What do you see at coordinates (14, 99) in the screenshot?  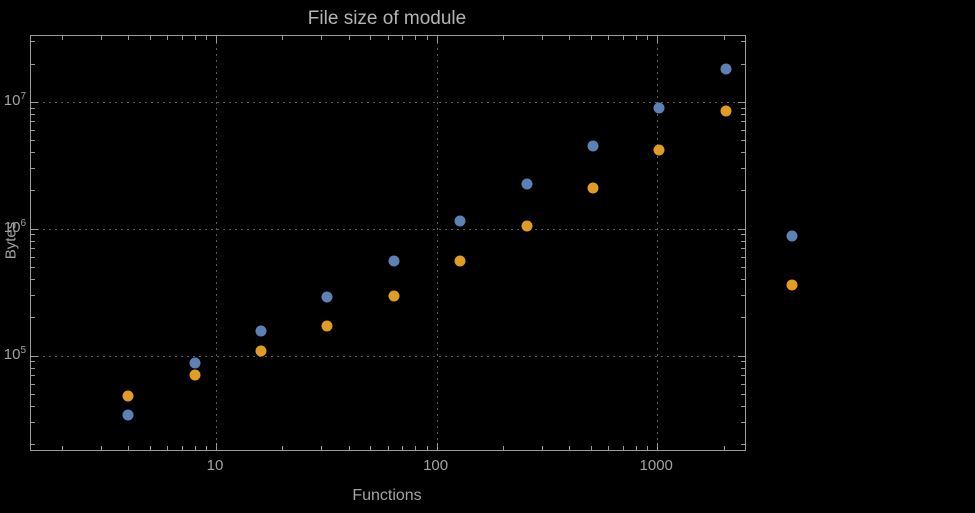 I see `y-tick-label: 107` at bounding box center [14, 99].